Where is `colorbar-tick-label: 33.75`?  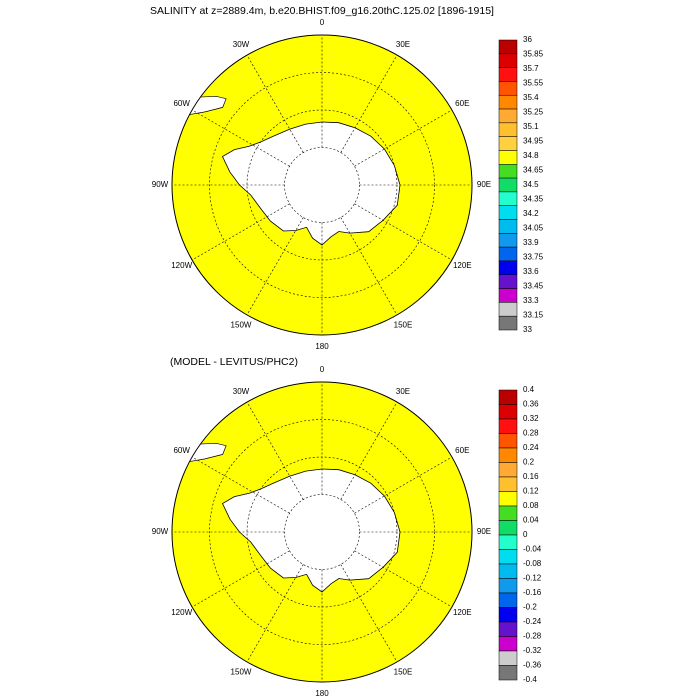
colorbar-tick-label: 33.75 is located at coordinates (533, 257).